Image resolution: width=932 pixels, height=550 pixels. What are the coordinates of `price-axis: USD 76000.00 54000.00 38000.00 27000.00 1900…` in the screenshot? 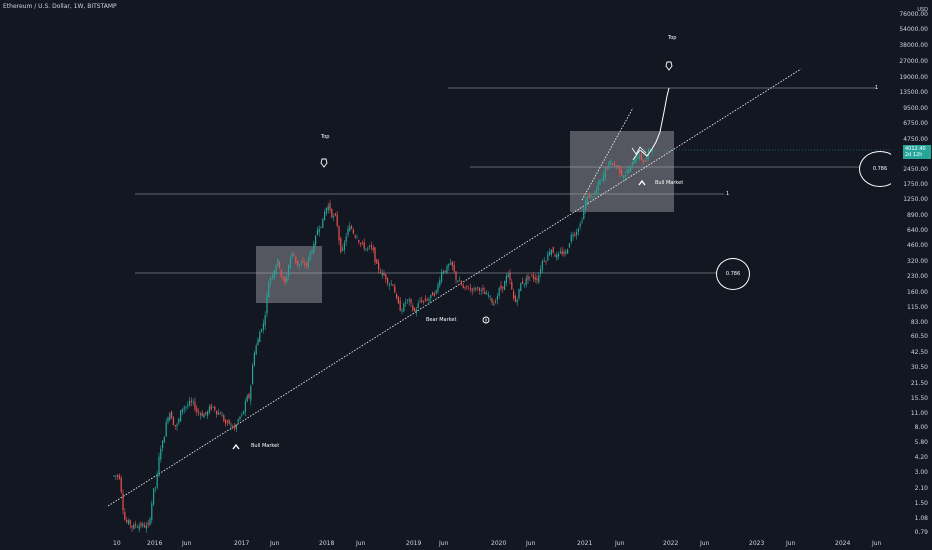 It's located at (911, 275).